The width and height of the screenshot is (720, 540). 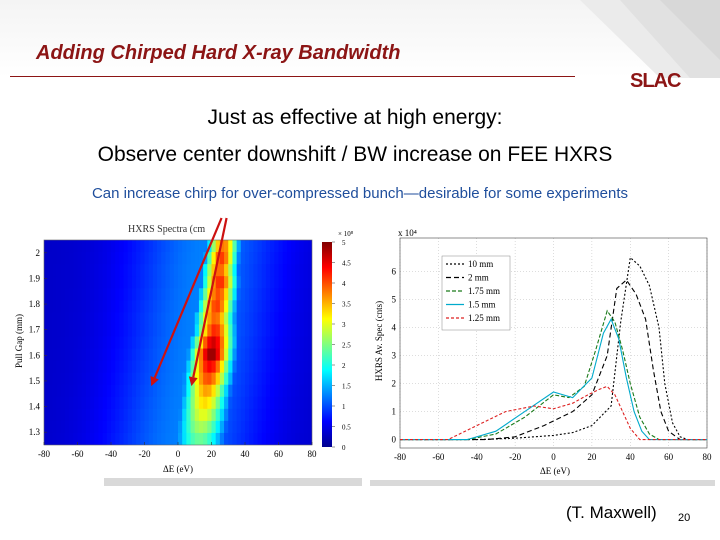 I want to click on line-x-tick-label: -40, so click(x=477, y=457).